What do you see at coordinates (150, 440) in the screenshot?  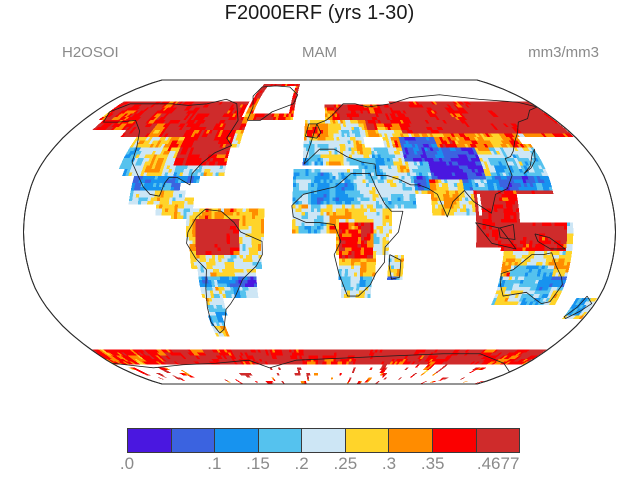 I see `colorbar-segment-deep-blue` at bounding box center [150, 440].